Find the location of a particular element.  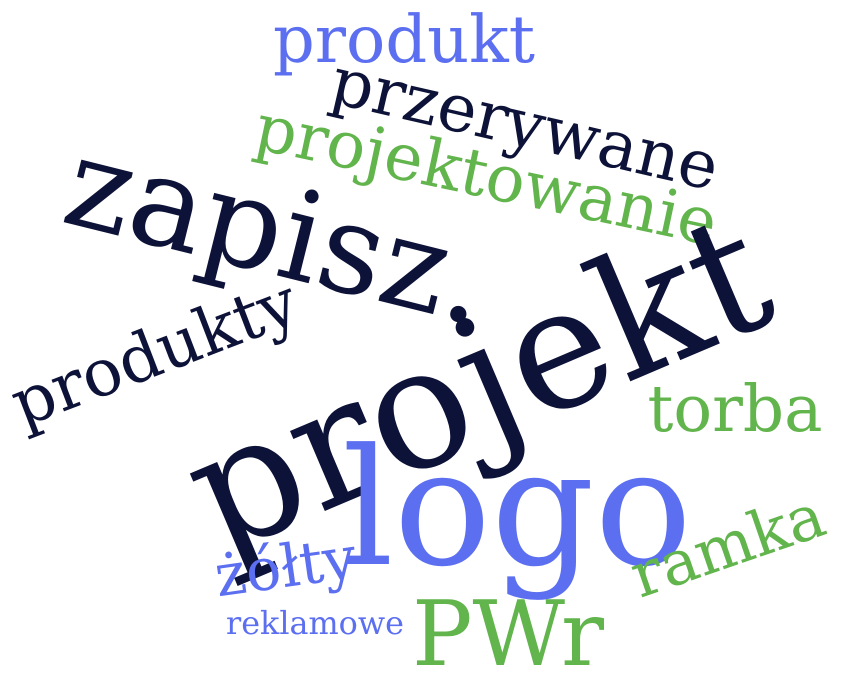

word-reklamowe: reklamowe is located at coordinates (315, 623).